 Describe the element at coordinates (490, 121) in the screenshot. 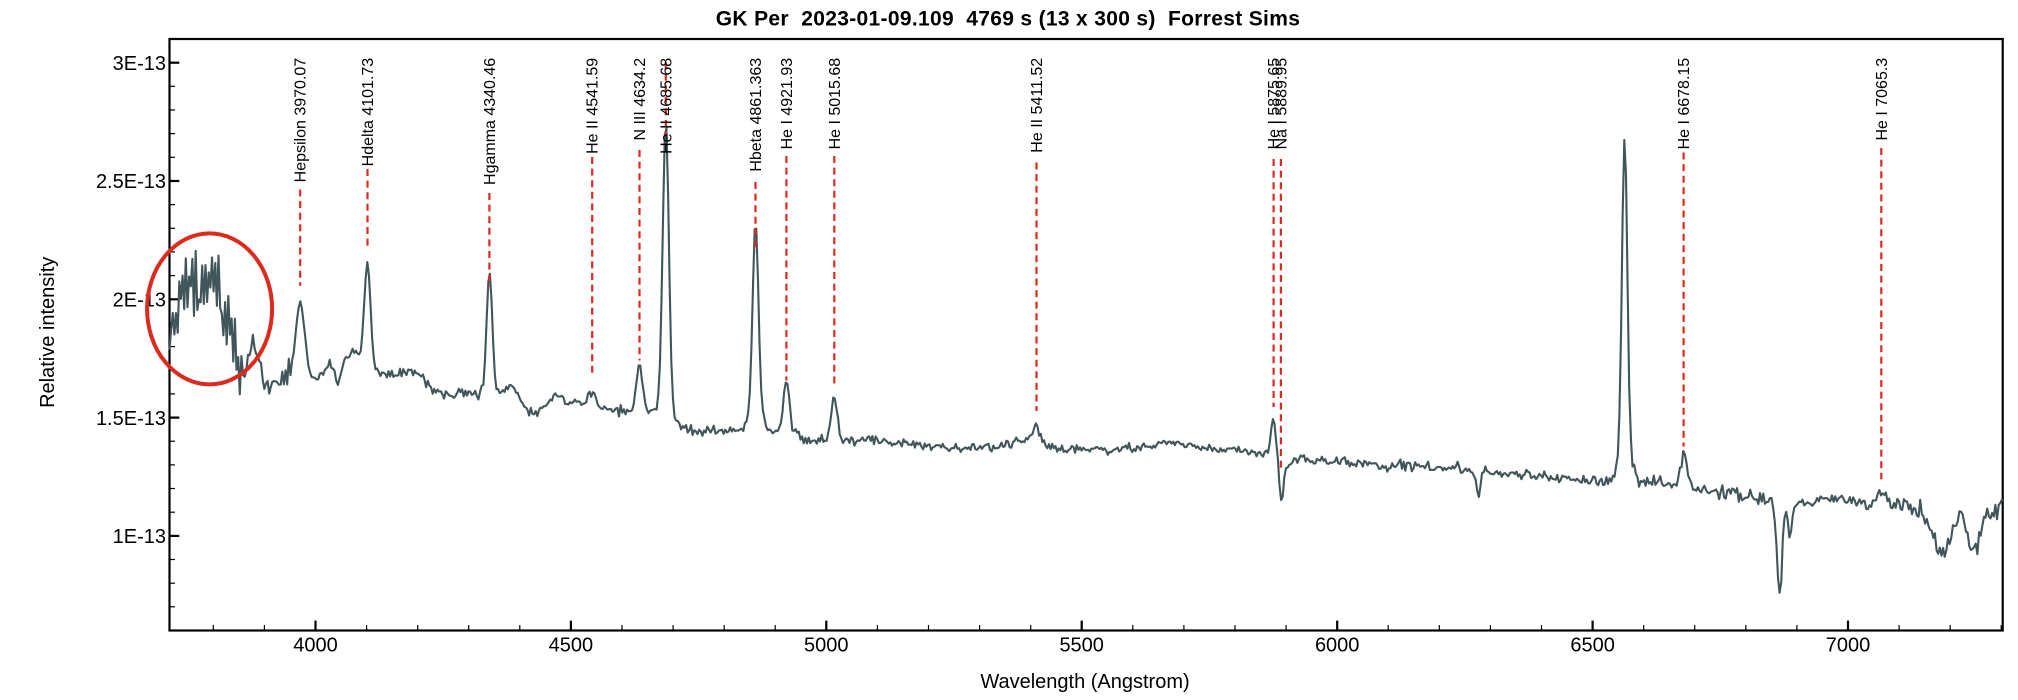

I see `svg-text: Hgamma 4340.46` at that location.